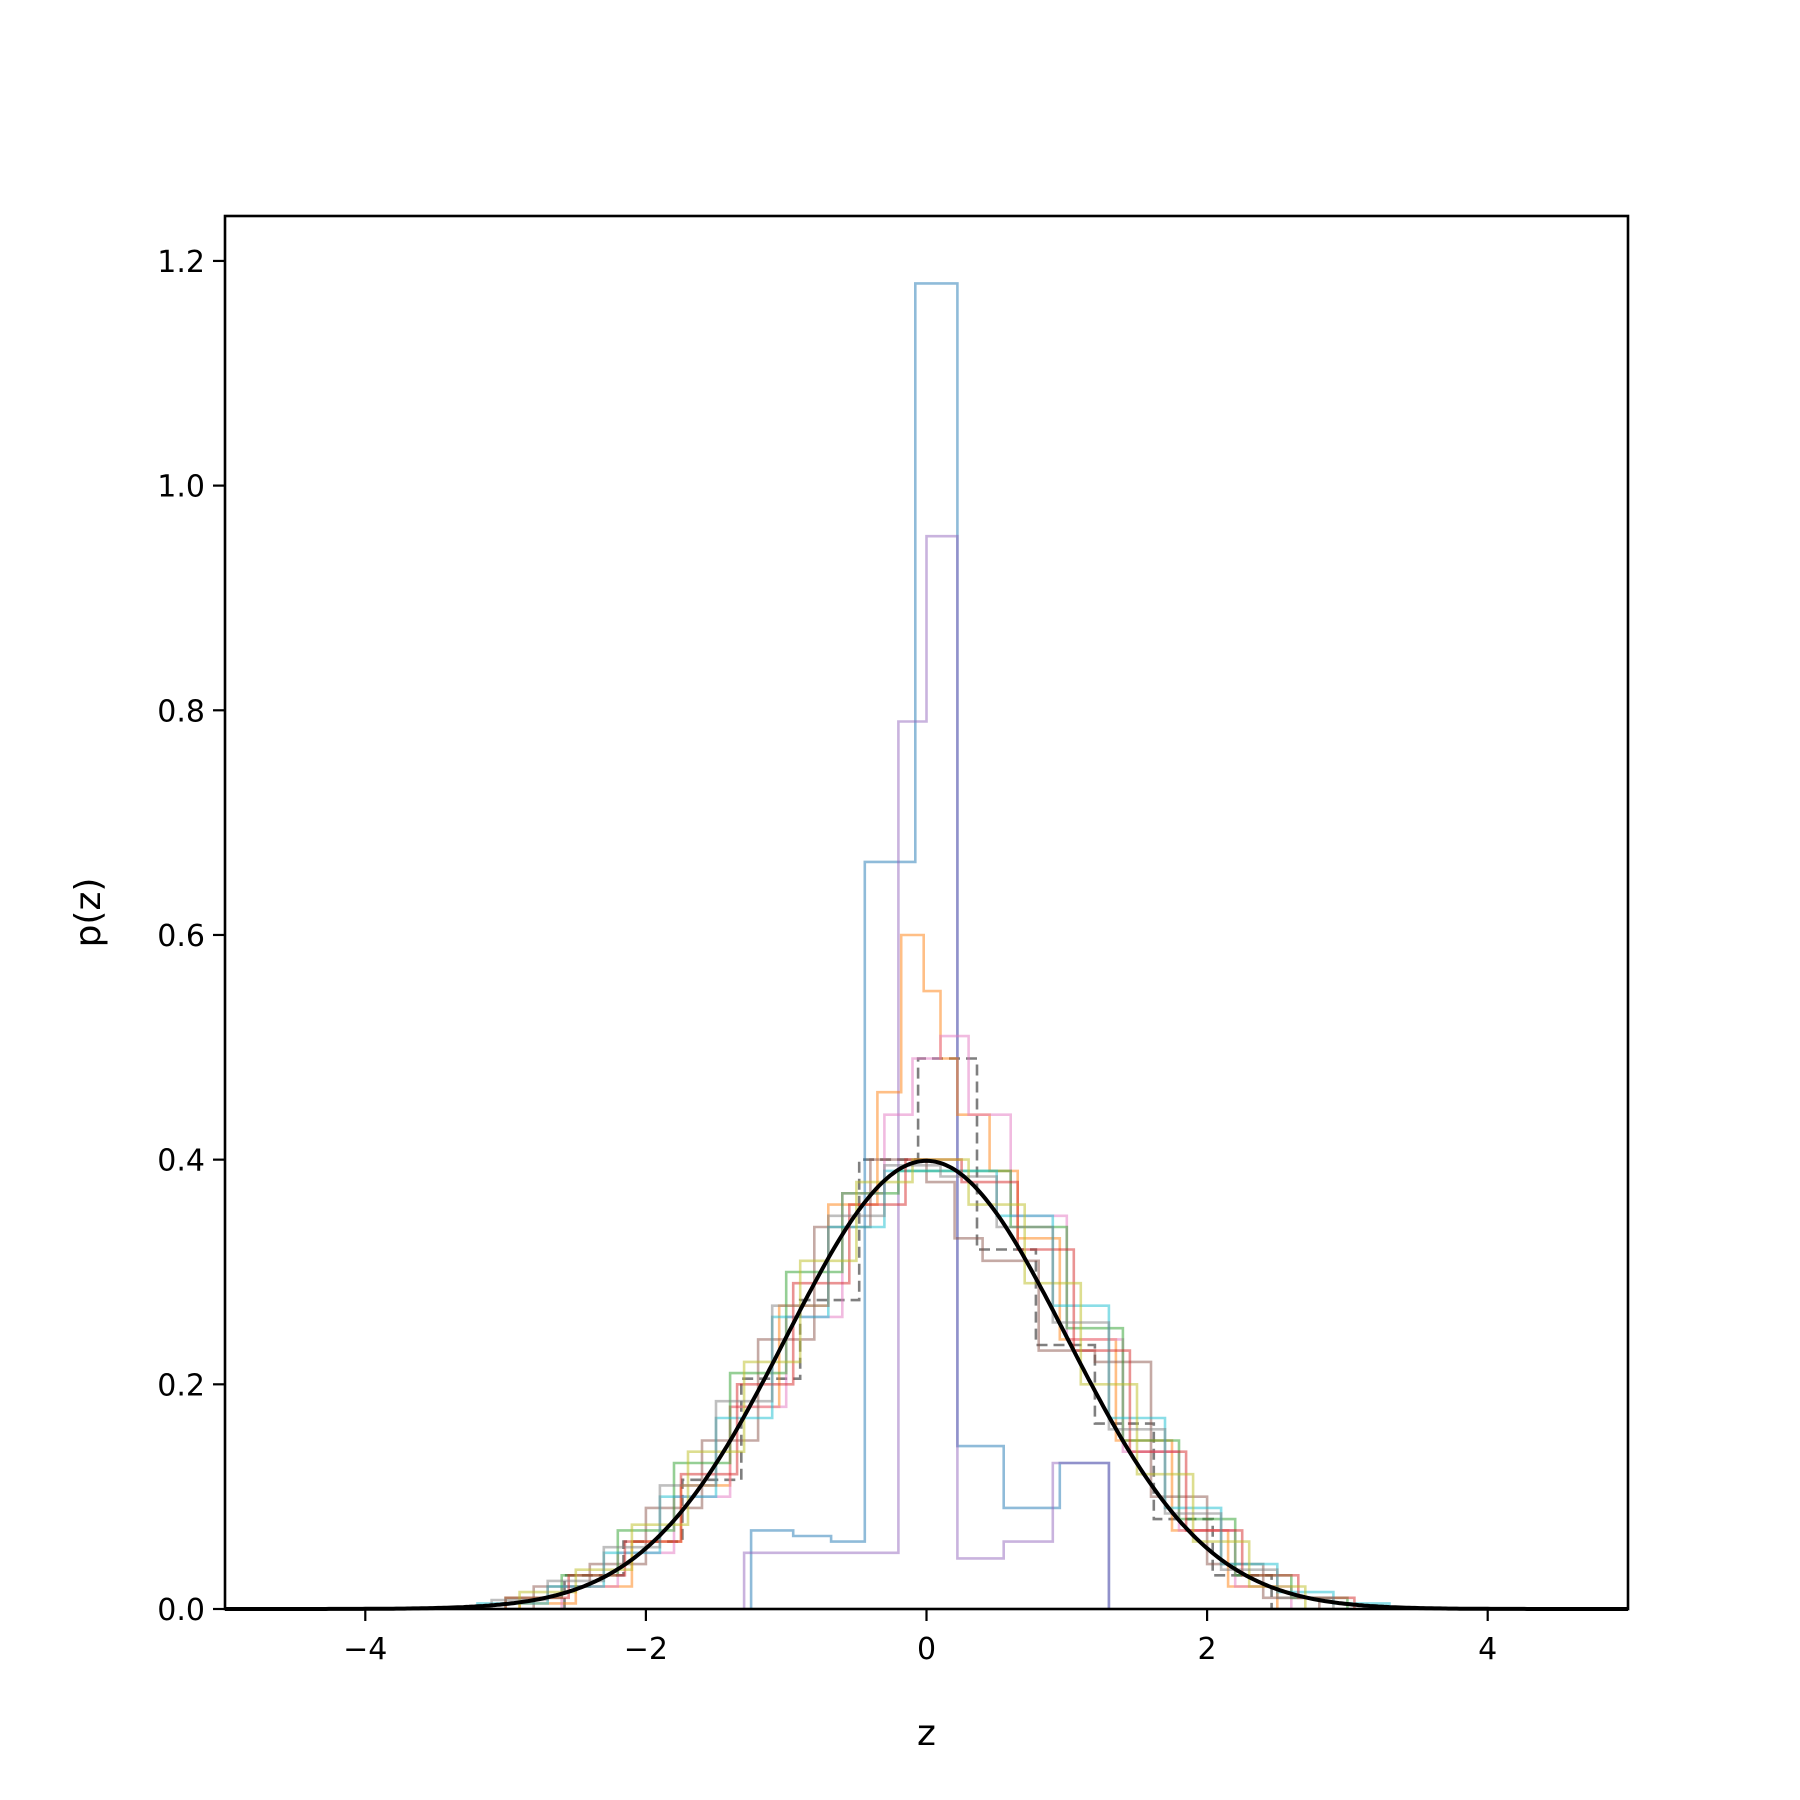 The height and width of the screenshot is (1800, 1800). What do you see at coordinates (181, 1385) in the screenshot?
I see `y-tick-label: 0.2` at bounding box center [181, 1385].